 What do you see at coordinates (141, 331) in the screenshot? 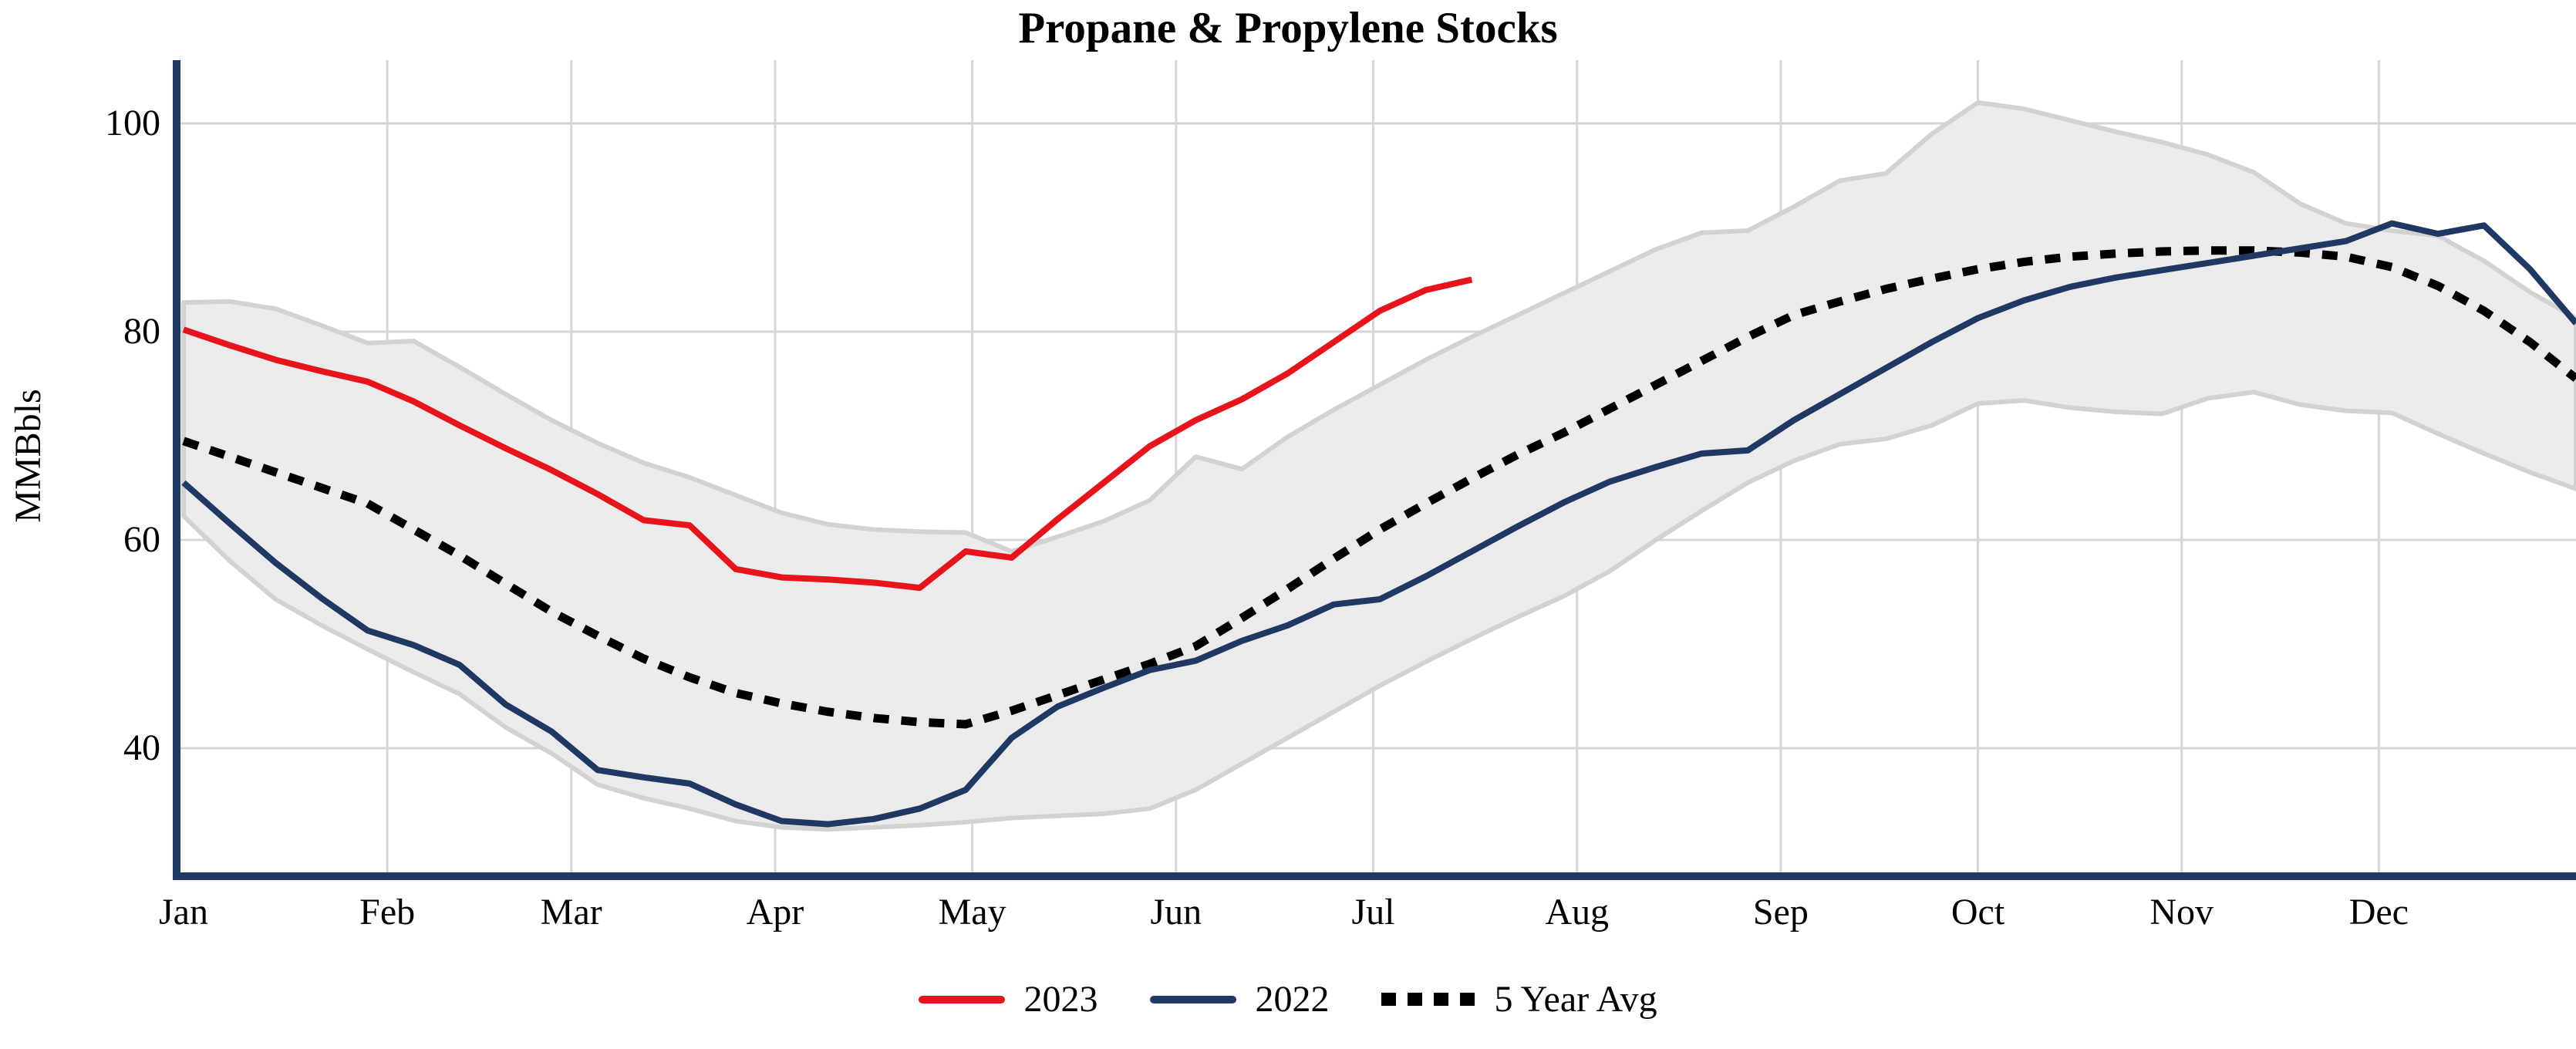
I see `y-tick-80: 80` at bounding box center [141, 331].